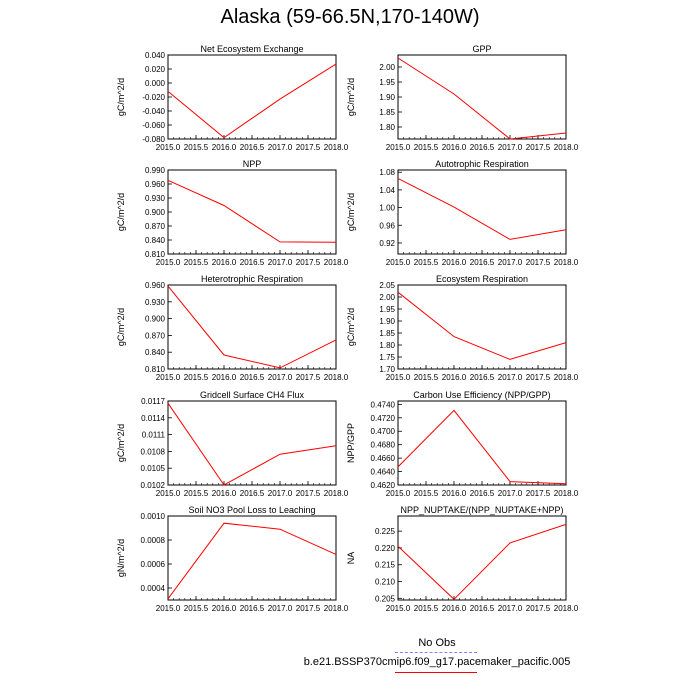  I want to click on y-tick-label: 0.4740, so click(383, 404).